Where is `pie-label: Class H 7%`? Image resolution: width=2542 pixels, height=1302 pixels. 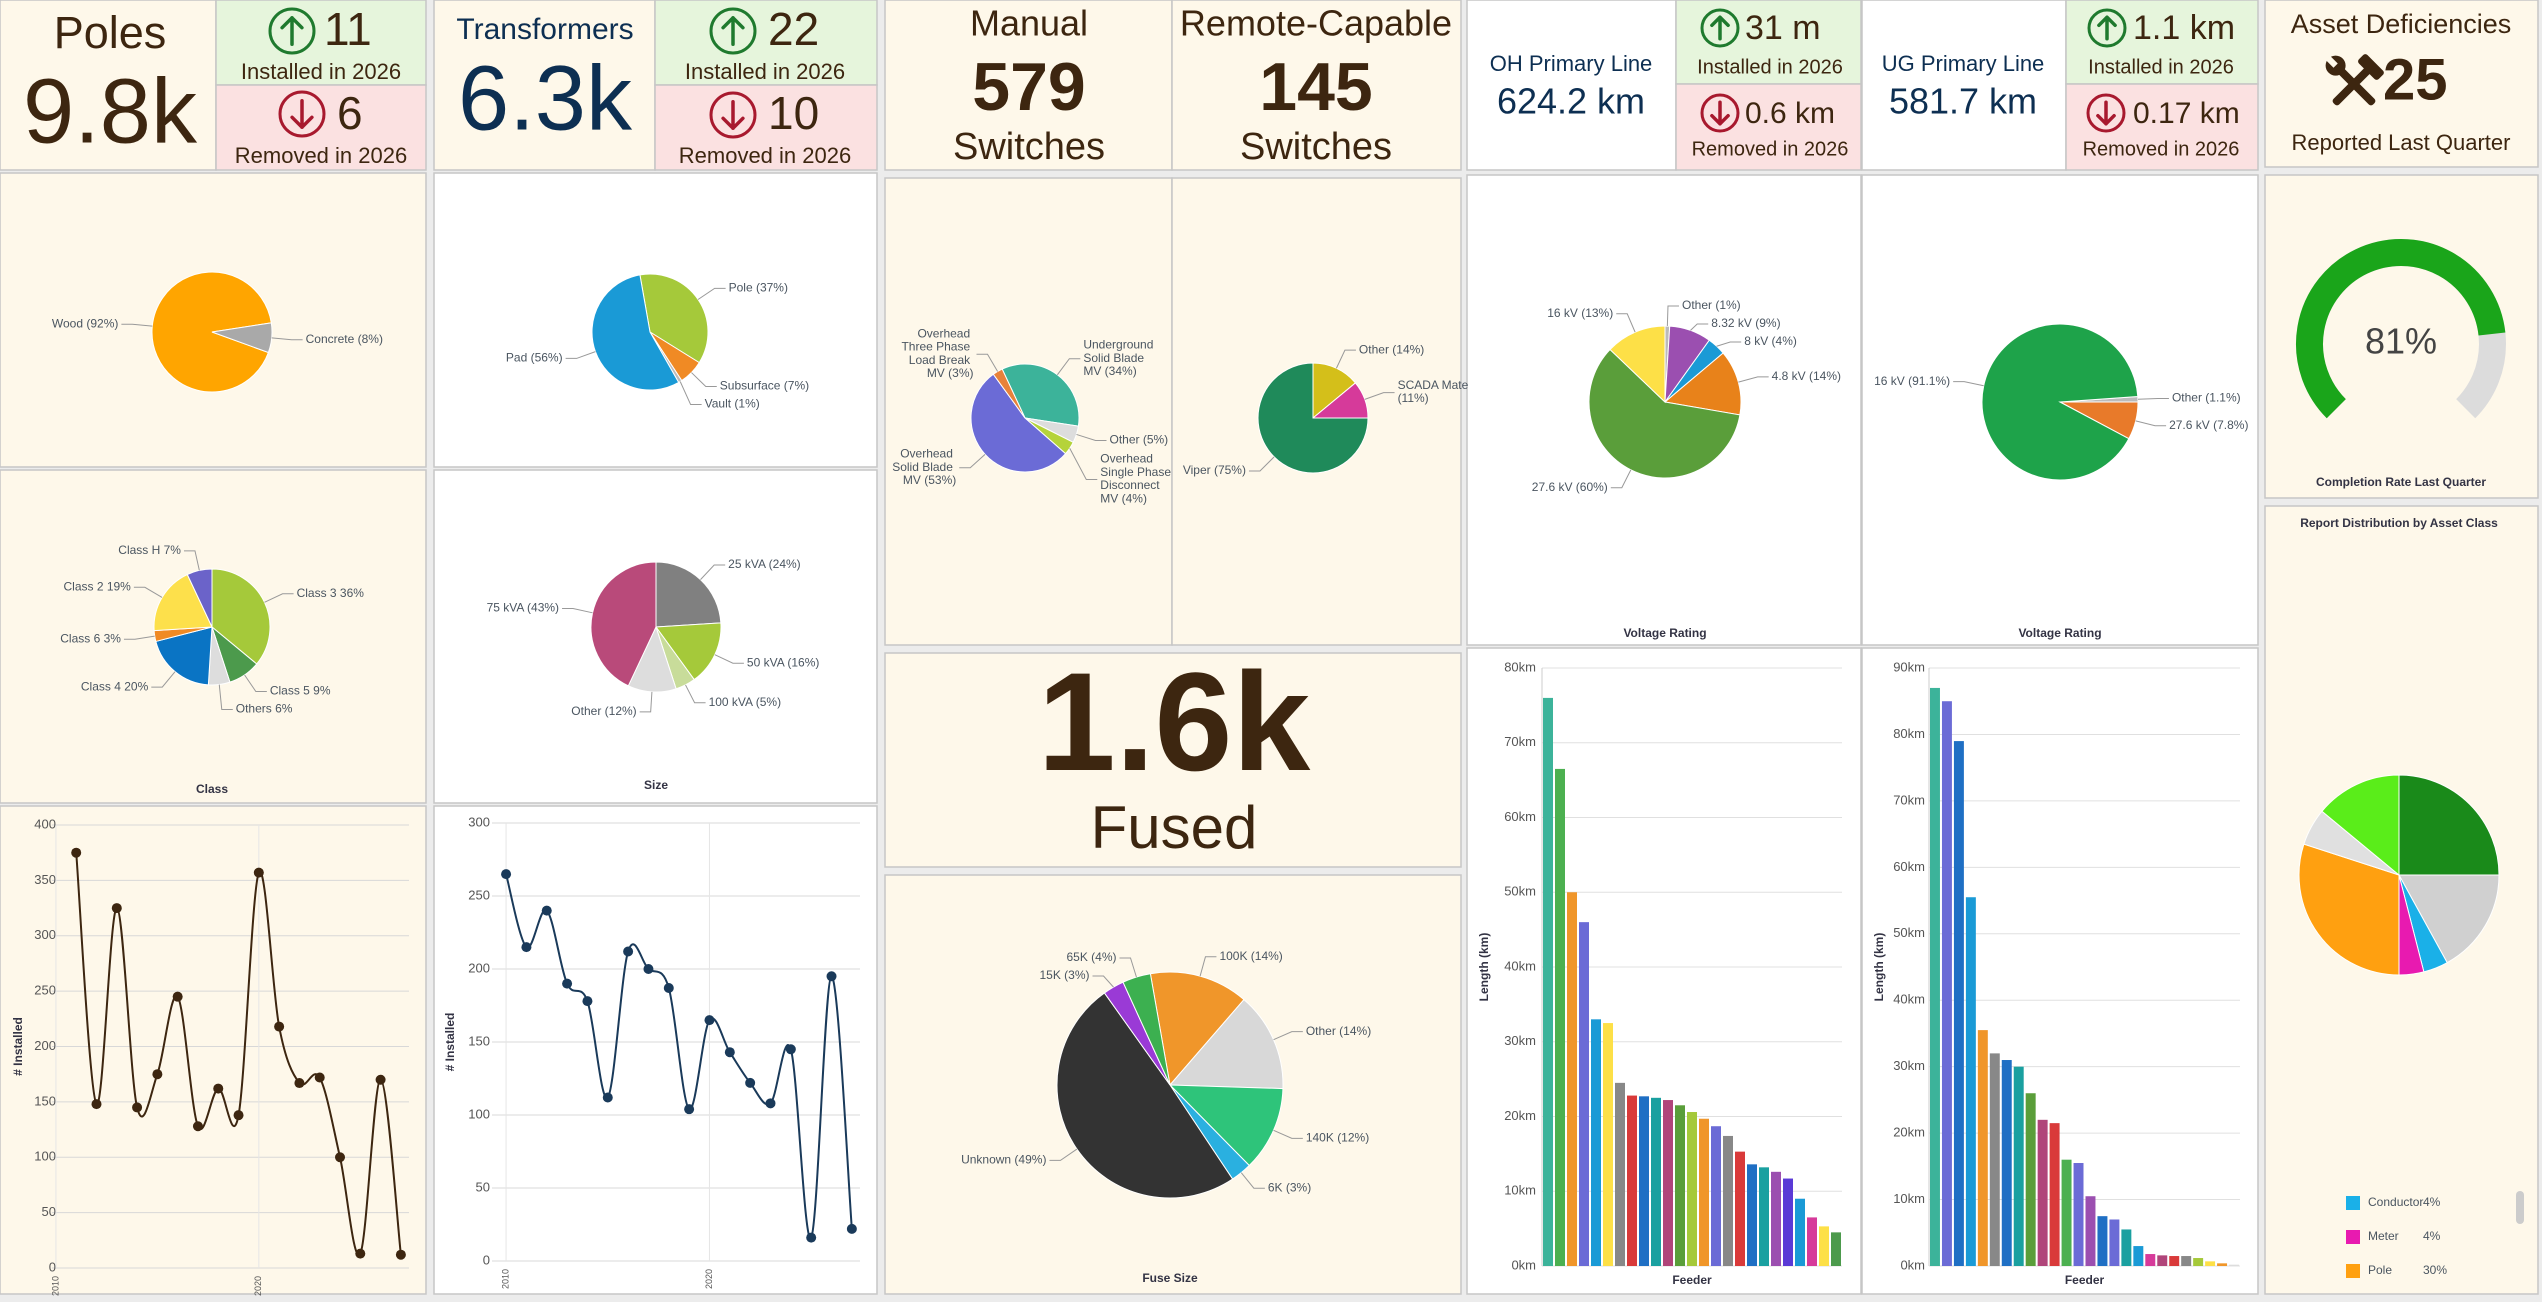
pie-label: Class H 7% is located at coordinates (149, 550).